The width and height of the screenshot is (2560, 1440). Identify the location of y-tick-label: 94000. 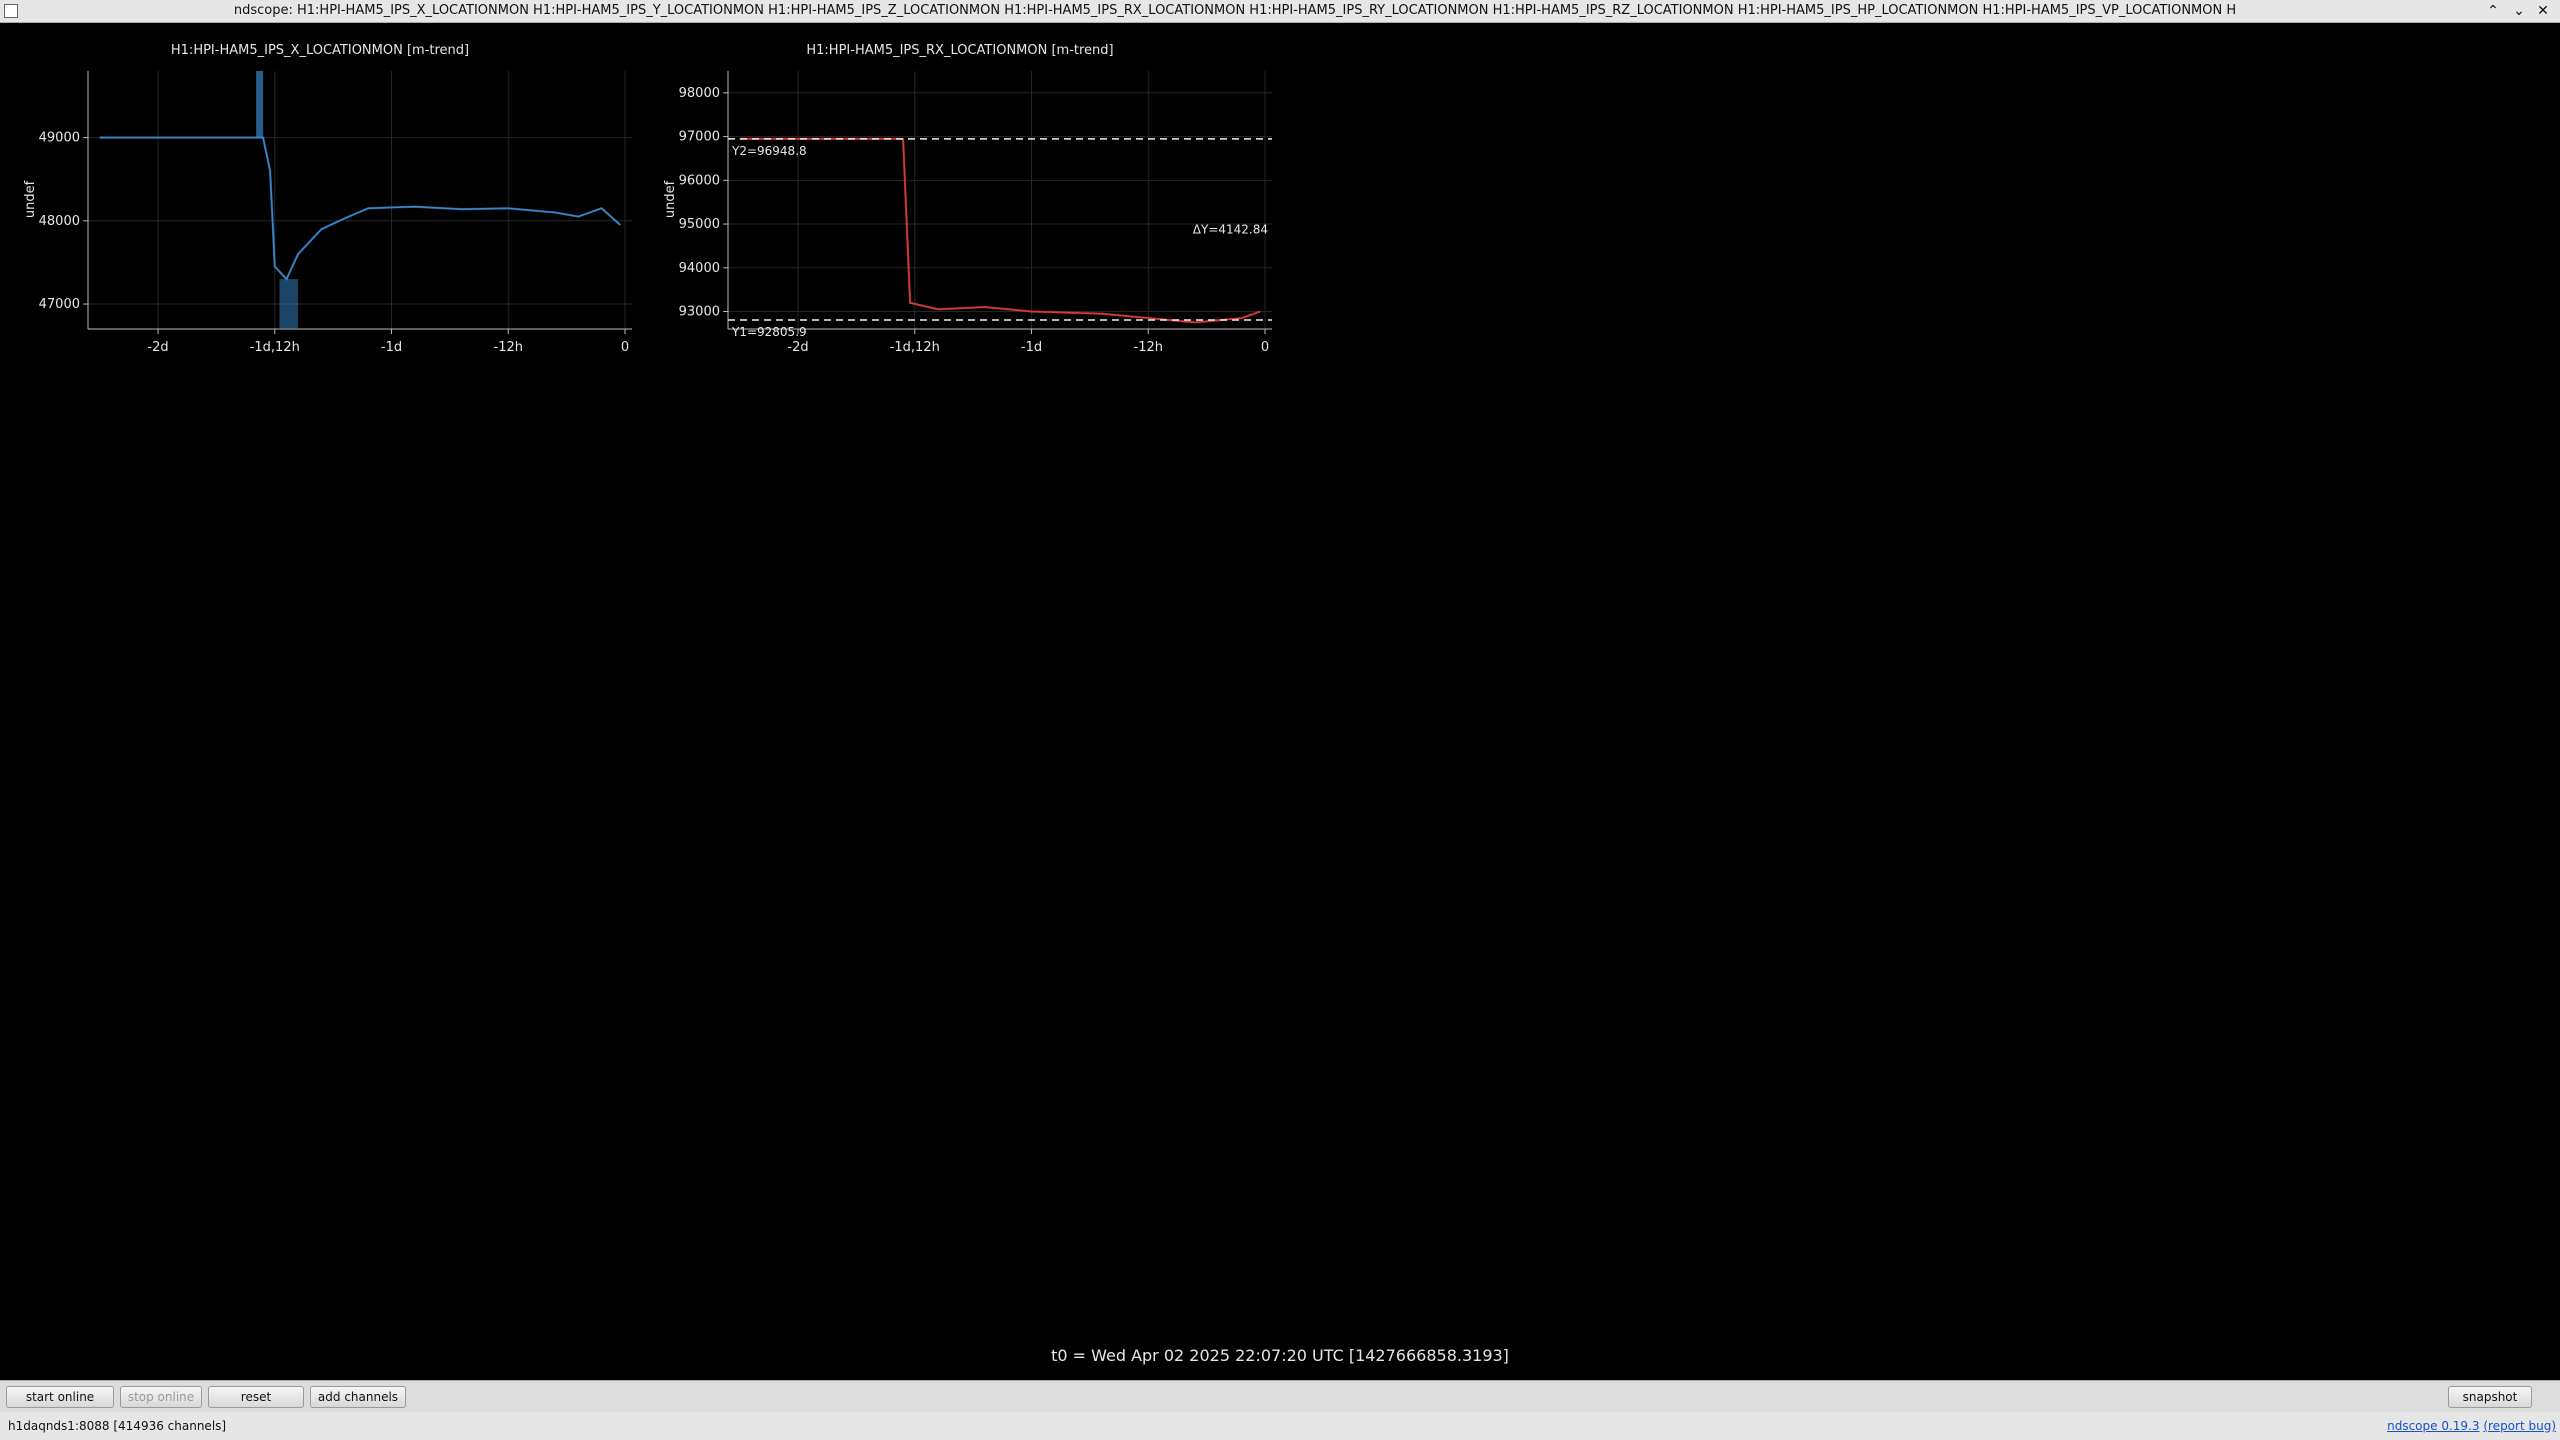
(699, 268).